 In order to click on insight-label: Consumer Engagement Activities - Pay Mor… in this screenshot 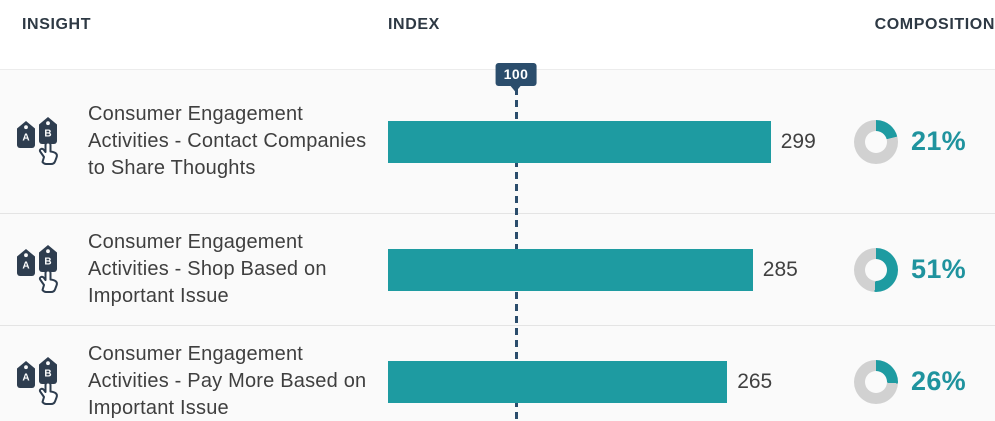, I will do `click(227, 381)`.